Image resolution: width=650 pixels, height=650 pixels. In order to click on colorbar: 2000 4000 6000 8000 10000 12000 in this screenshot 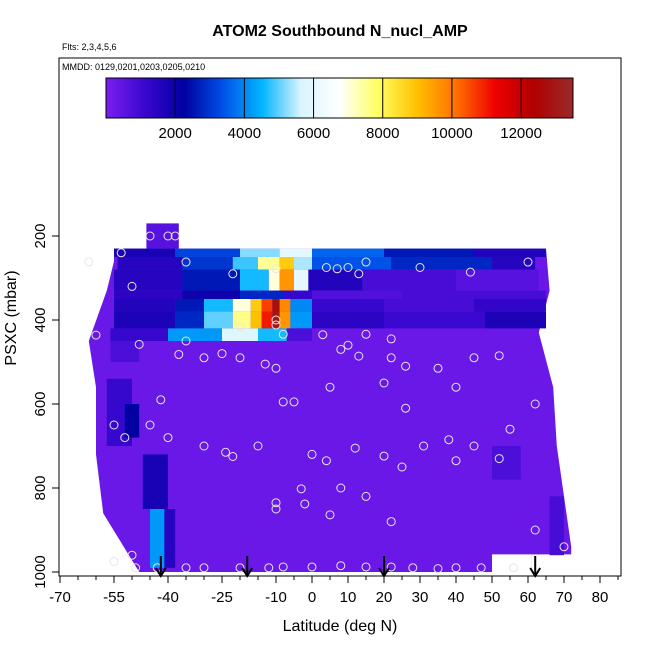, I will do `click(339, 109)`.